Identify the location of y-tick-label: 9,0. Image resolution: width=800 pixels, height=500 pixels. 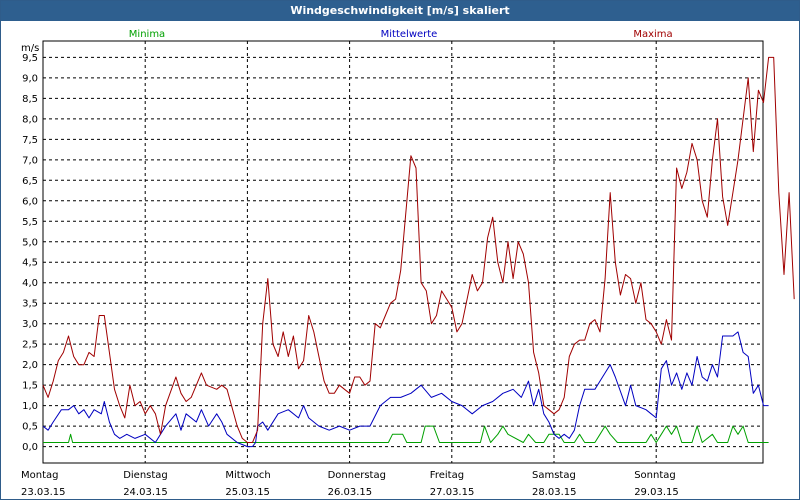
(30, 78).